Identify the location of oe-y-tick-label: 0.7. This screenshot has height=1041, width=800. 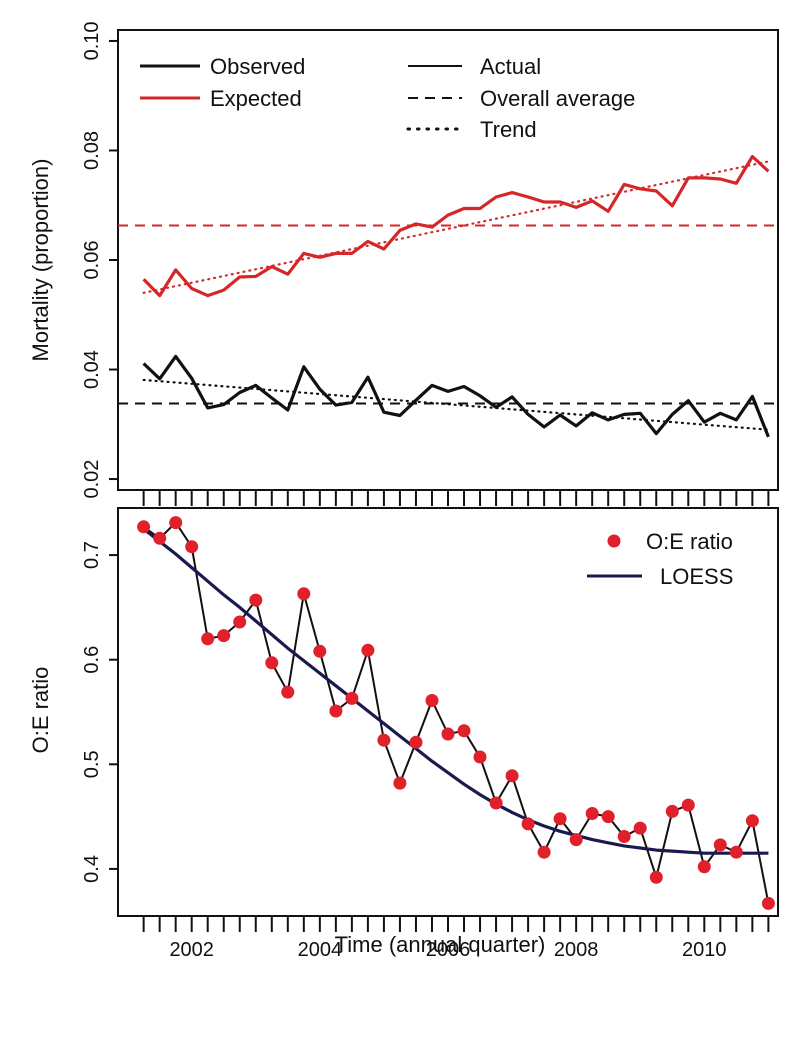
(92, 555).